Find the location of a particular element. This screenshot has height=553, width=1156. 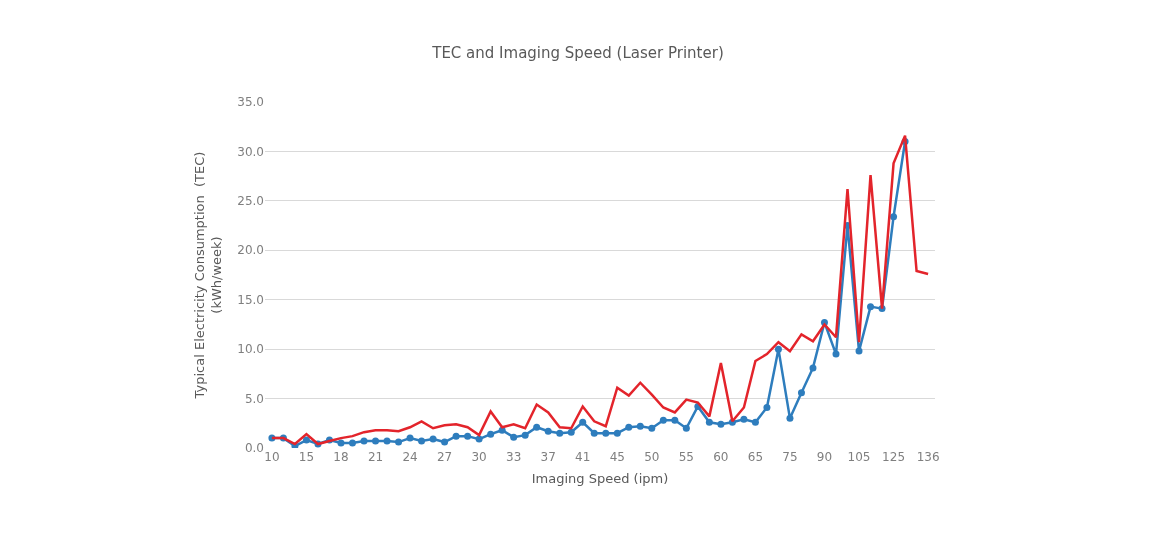

y-tick-label: 25.0 is located at coordinates (250, 201).